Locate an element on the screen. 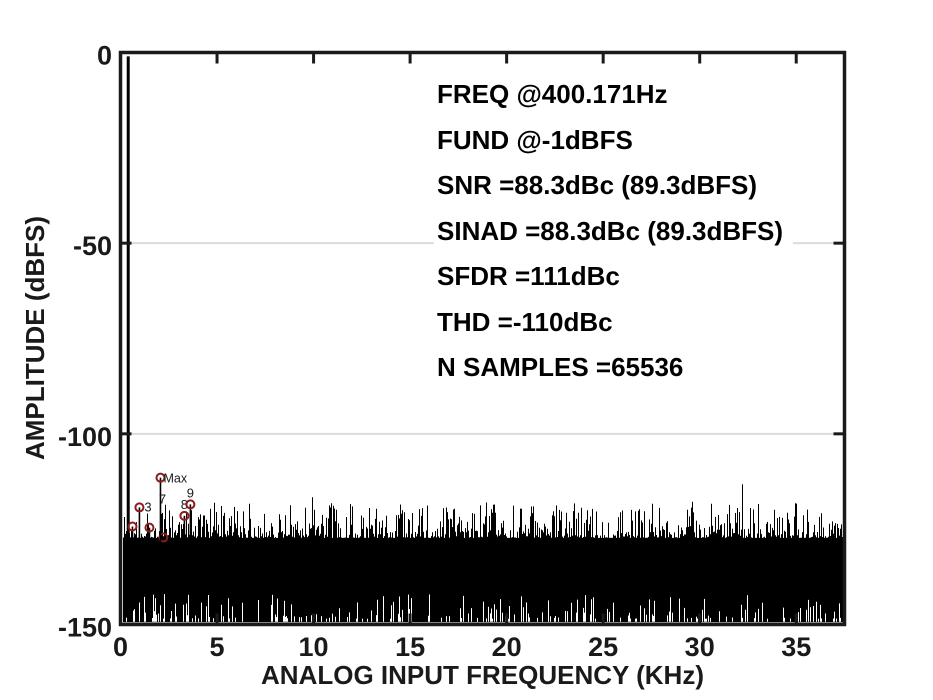 The height and width of the screenshot is (700, 933). harmonic-number-label: 3 is located at coordinates (147, 506).